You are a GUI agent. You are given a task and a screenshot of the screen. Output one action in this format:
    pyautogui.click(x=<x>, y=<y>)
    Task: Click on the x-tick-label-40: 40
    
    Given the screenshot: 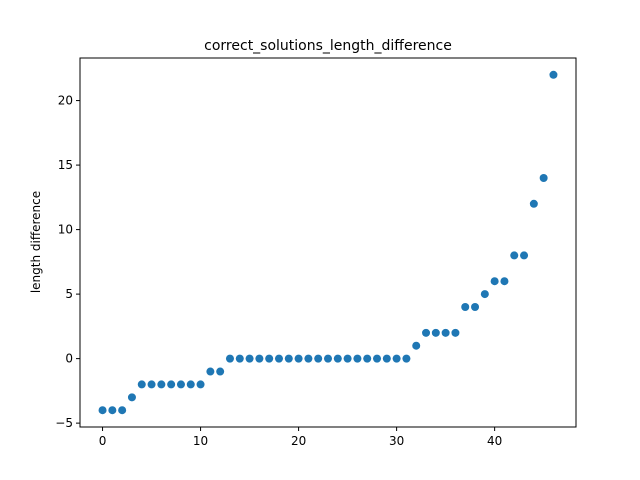 What is the action you would take?
    pyautogui.click(x=494, y=441)
    